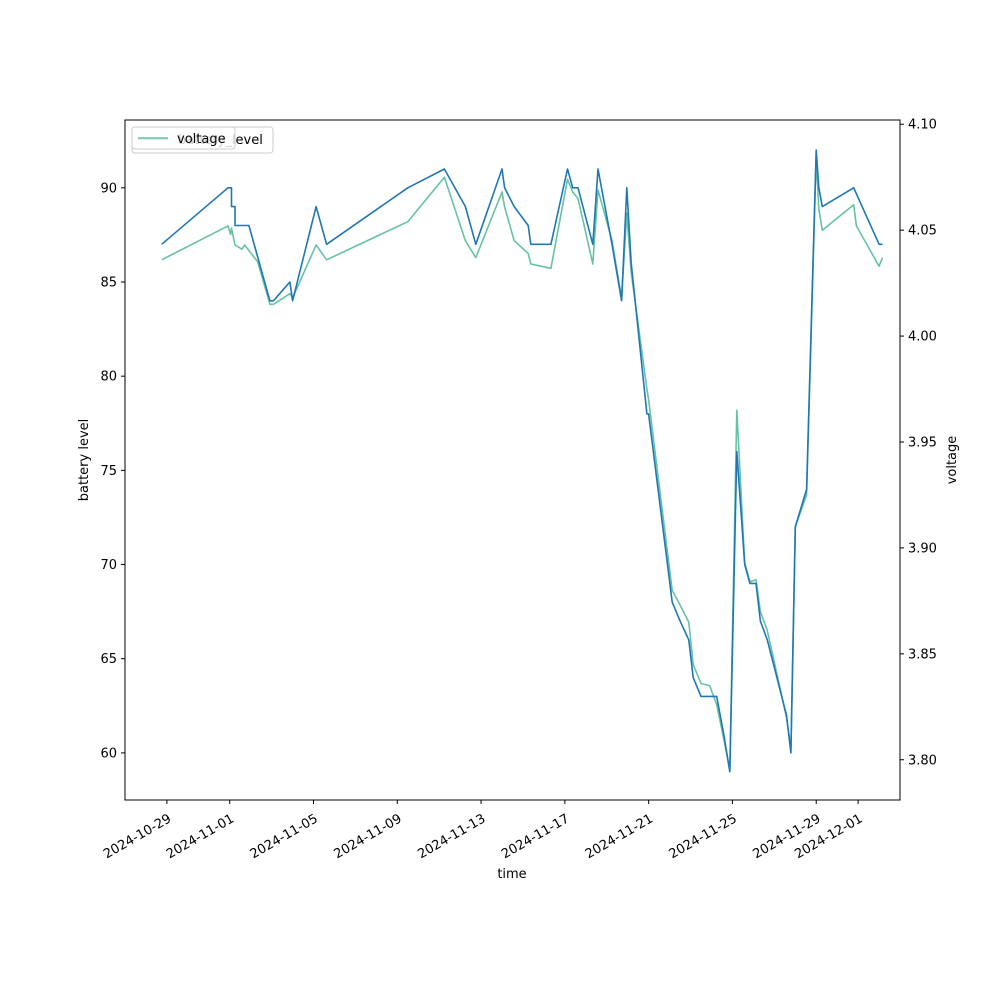 Image resolution: width=1000 pixels, height=1000 pixels. What do you see at coordinates (108, 659) in the screenshot?
I see `left-y-tick-label: 65` at bounding box center [108, 659].